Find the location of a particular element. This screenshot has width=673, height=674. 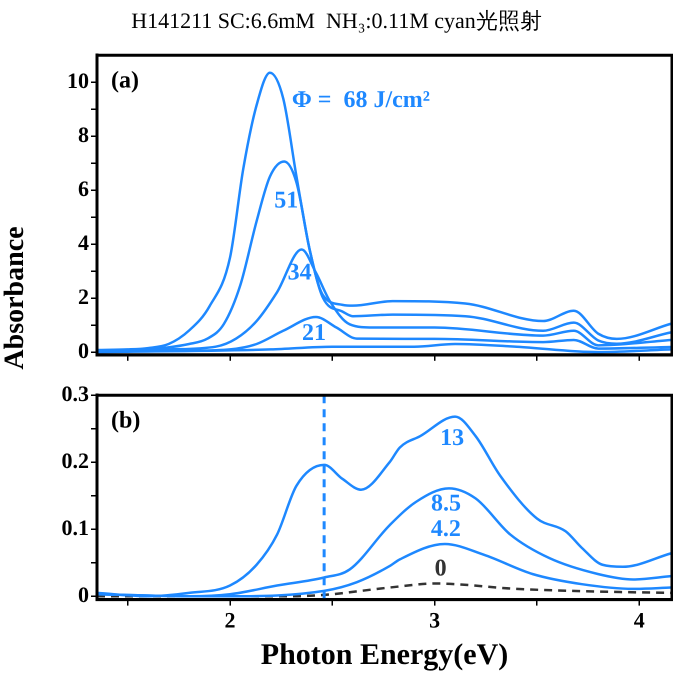

x-tick-label: 4 is located at coordinates (639, 619).